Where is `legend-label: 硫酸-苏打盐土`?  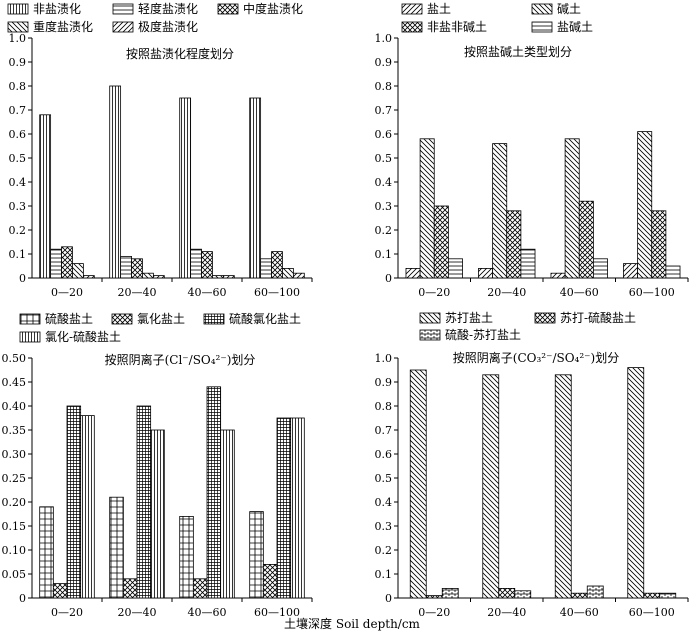 legend-label: 硫酸-苏打盐土 is located at coordinates (483, 334).